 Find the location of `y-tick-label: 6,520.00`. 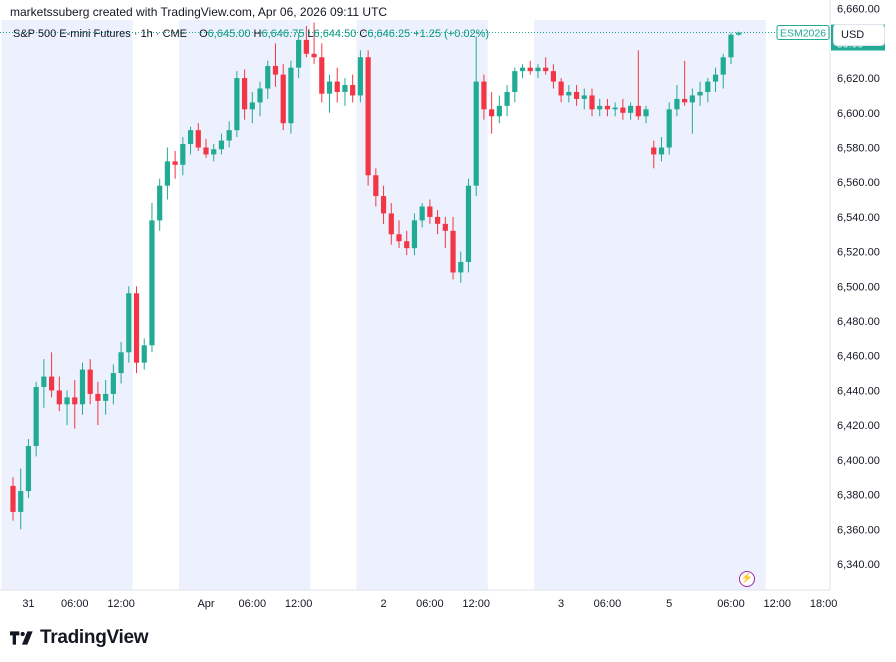

y-tick-label: 6,520.00 is located at coordinates (858, 253).